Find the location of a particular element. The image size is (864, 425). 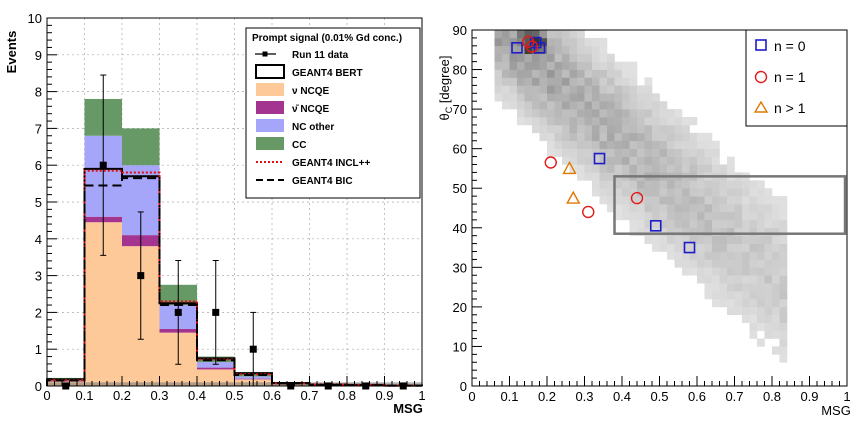

y-tick-label: 60 is located at coordinates (460, 149).